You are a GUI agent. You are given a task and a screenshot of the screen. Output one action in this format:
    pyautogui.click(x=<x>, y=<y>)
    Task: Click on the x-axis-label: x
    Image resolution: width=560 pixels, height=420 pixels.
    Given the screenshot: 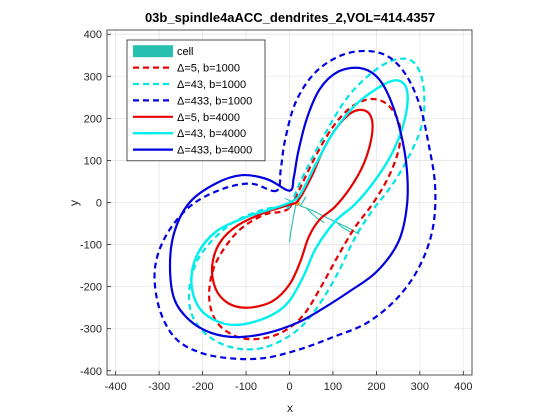 What is the action you would take?
    pyautogui.click(x=290, y=408)
    